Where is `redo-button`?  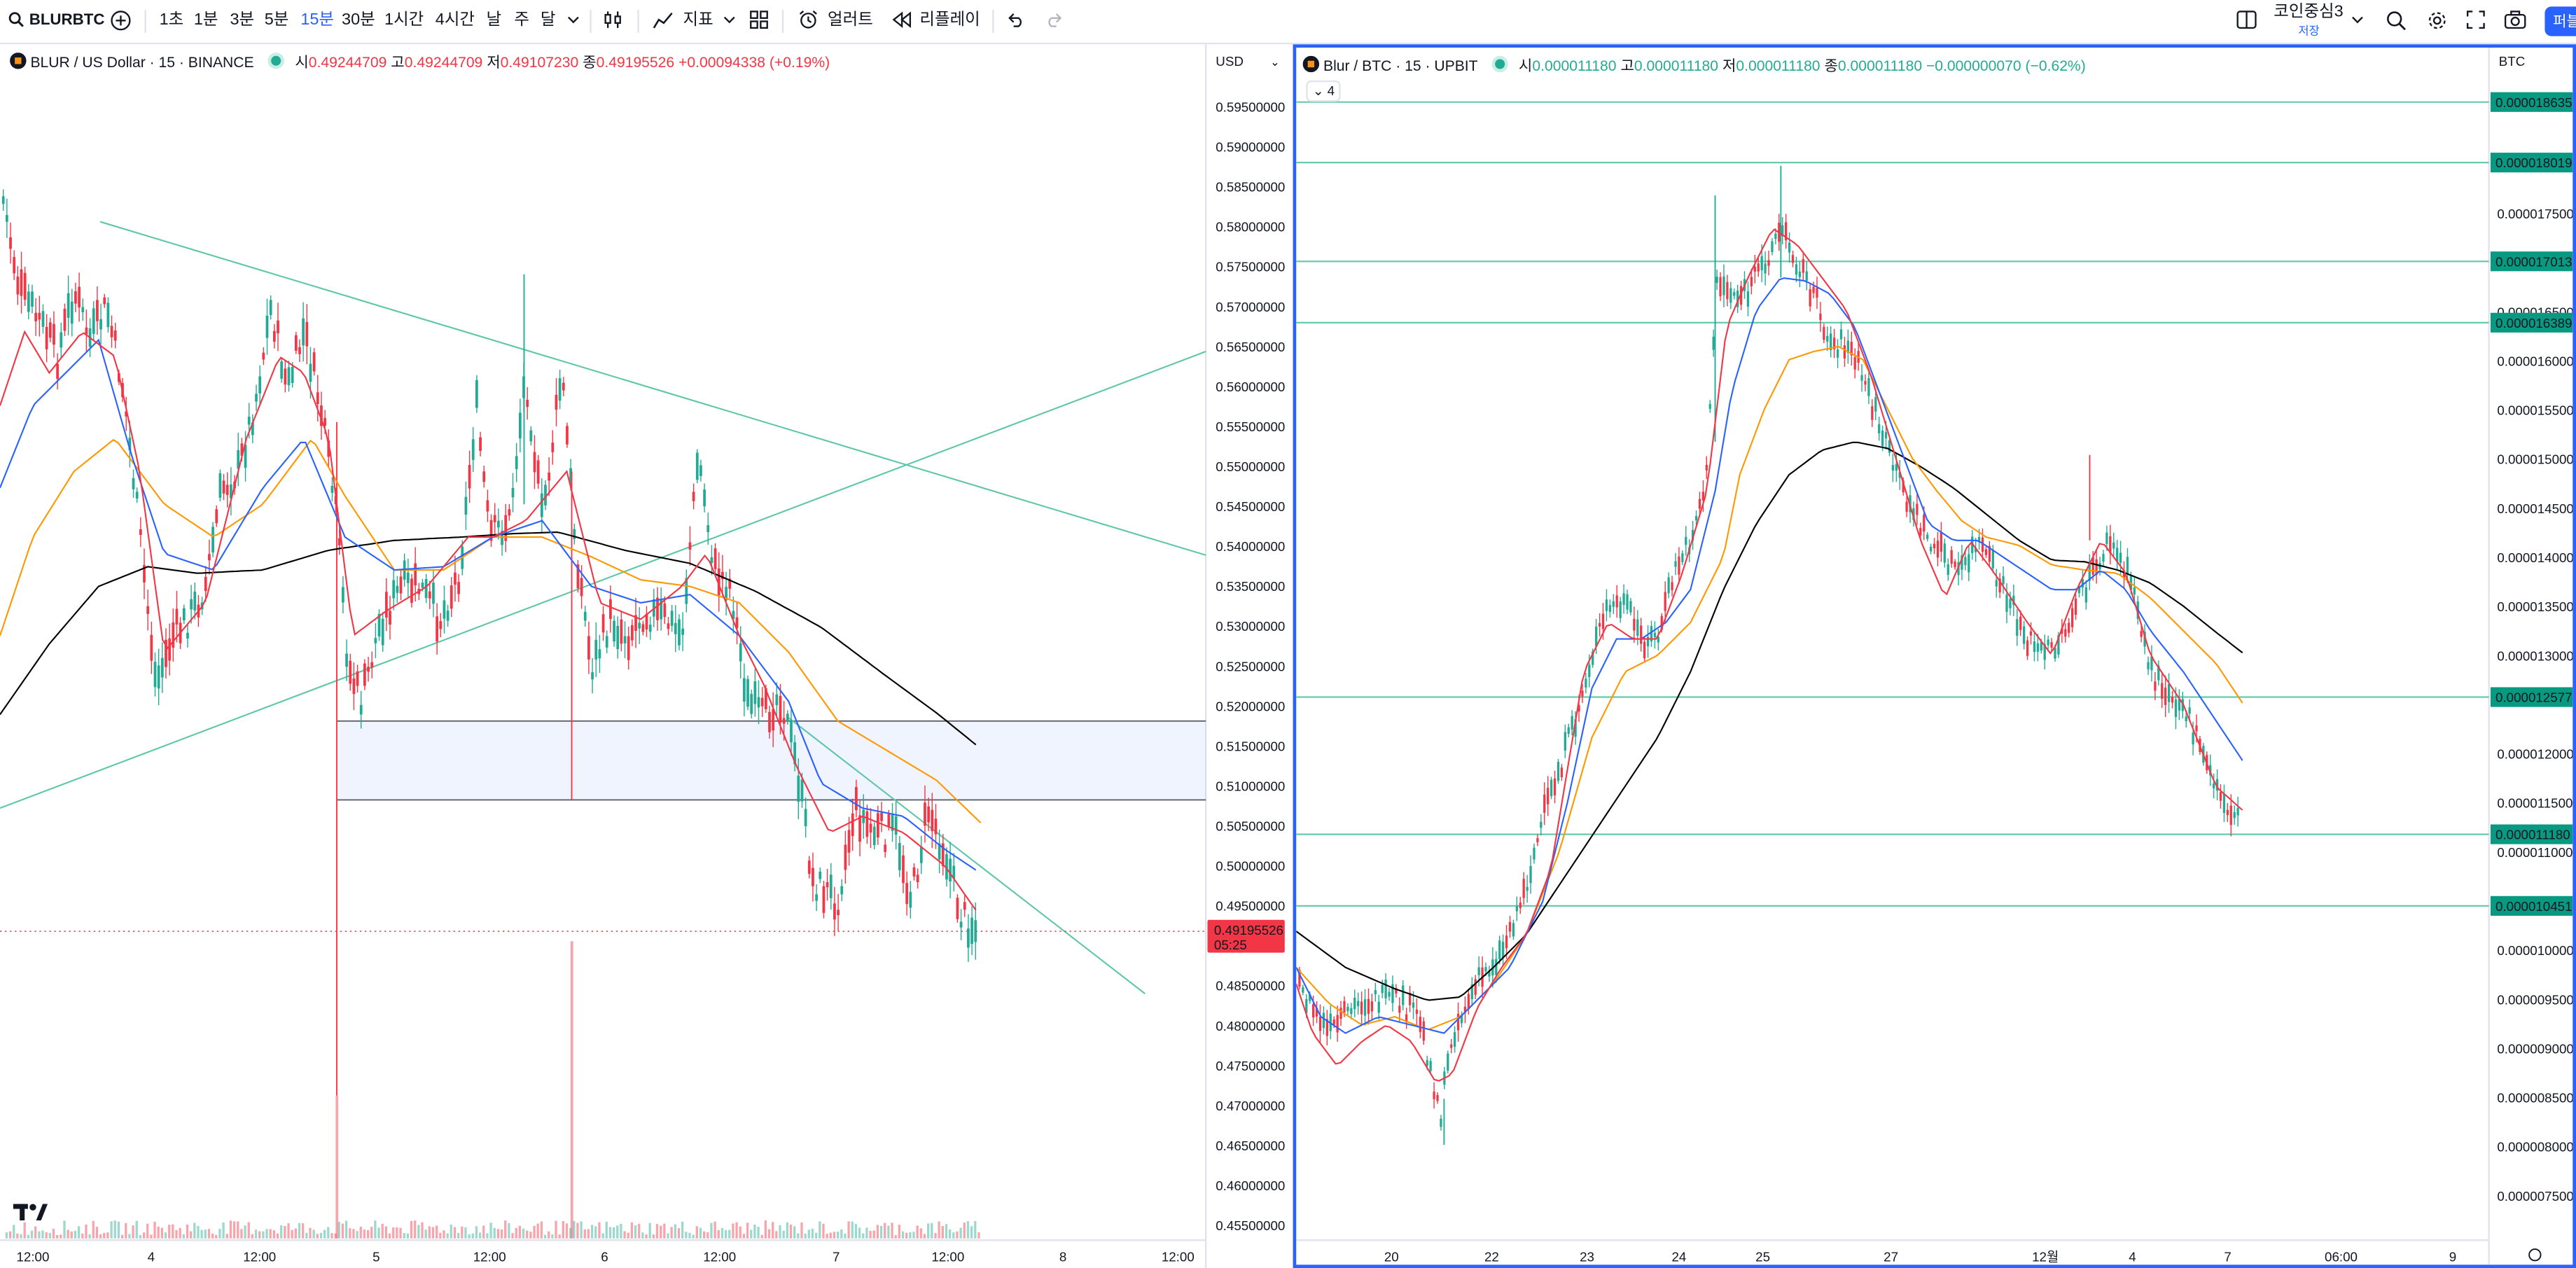 redo-button is located at coordinates (1054, 21).